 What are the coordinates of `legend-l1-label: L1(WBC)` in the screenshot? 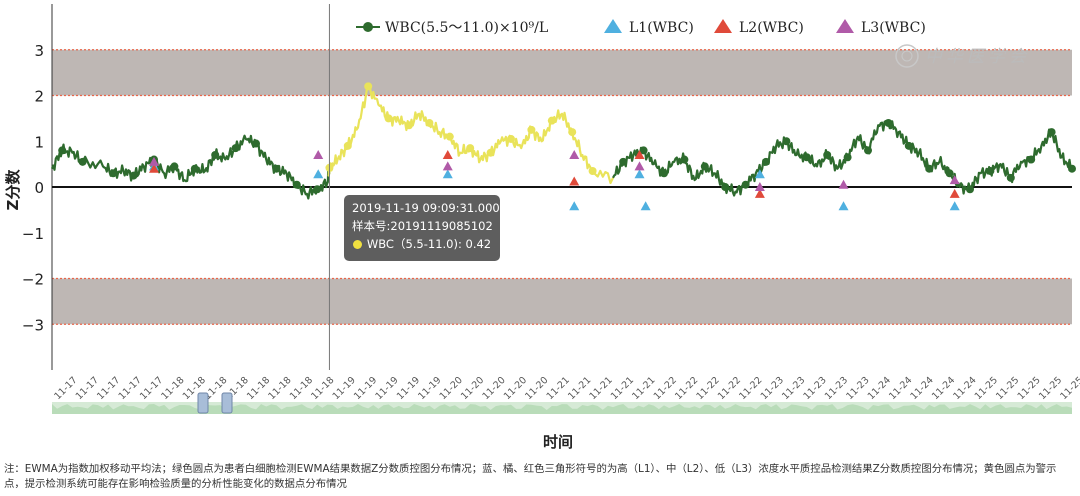 It's located at (661, 28).